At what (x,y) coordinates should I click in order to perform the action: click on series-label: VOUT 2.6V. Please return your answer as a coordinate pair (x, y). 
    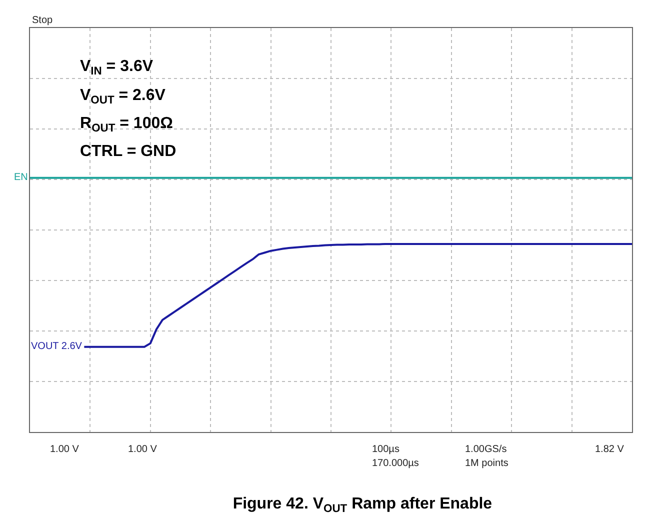
    Looking at the image, I should click on (56, 346).